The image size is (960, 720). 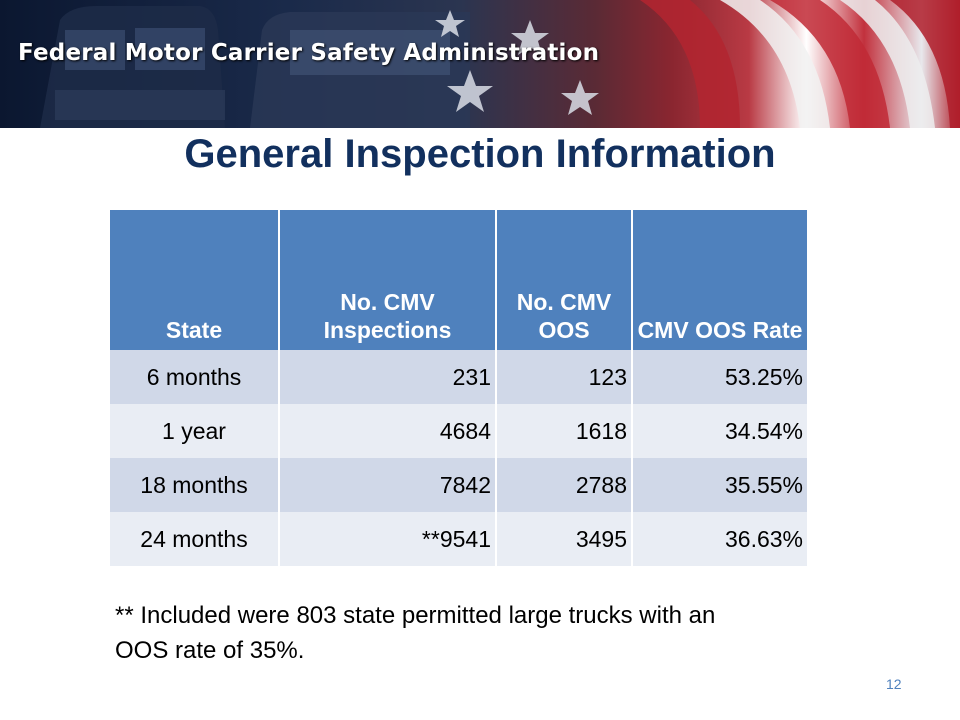 I want to click on table-row: 6 months 231 123 53.25%, so click(x=458, y=377).